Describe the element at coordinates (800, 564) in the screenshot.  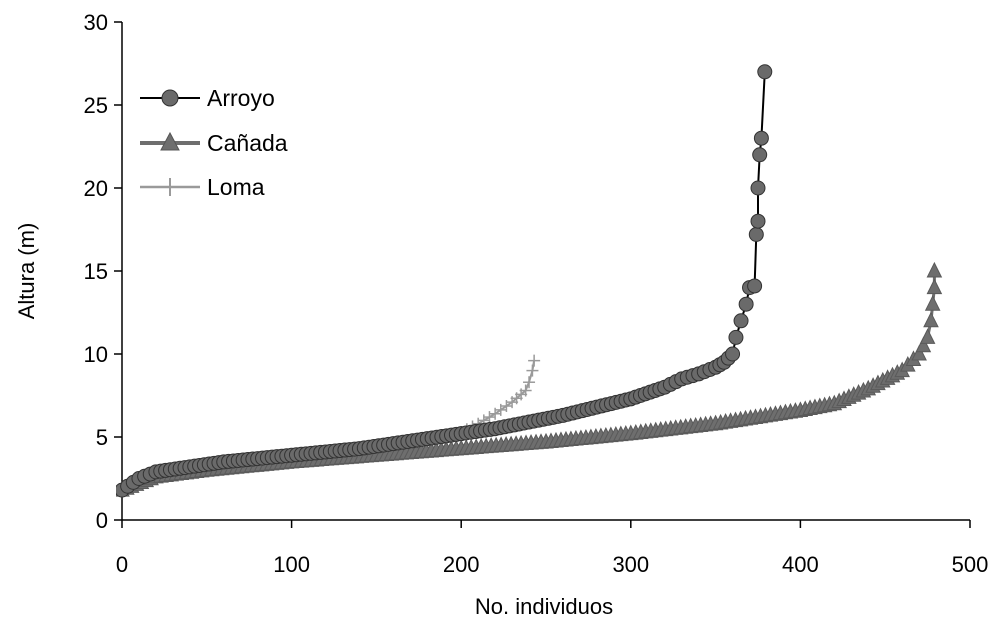
I see `x-tick-label: 400` at that location.